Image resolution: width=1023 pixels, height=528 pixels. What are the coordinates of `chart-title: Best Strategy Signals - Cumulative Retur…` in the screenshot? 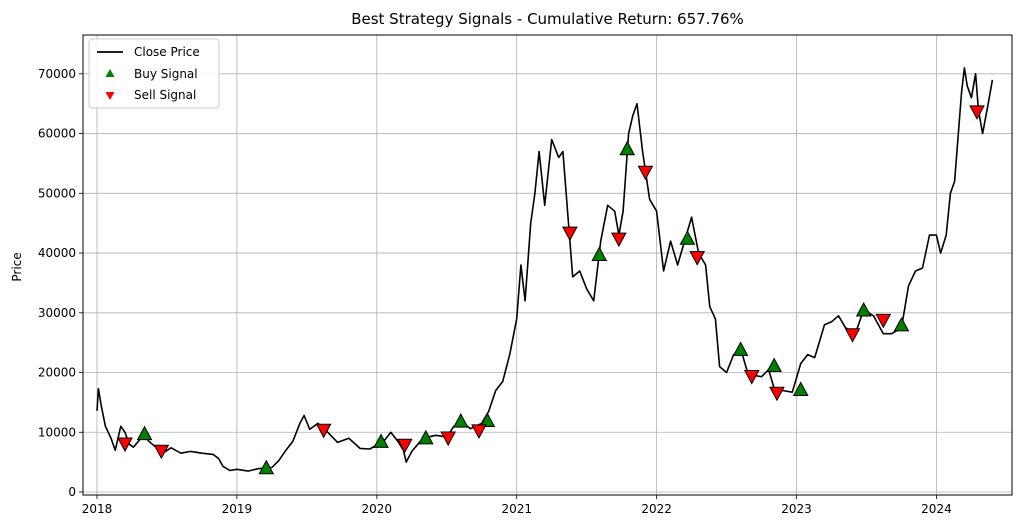 It's located at (547, 19).